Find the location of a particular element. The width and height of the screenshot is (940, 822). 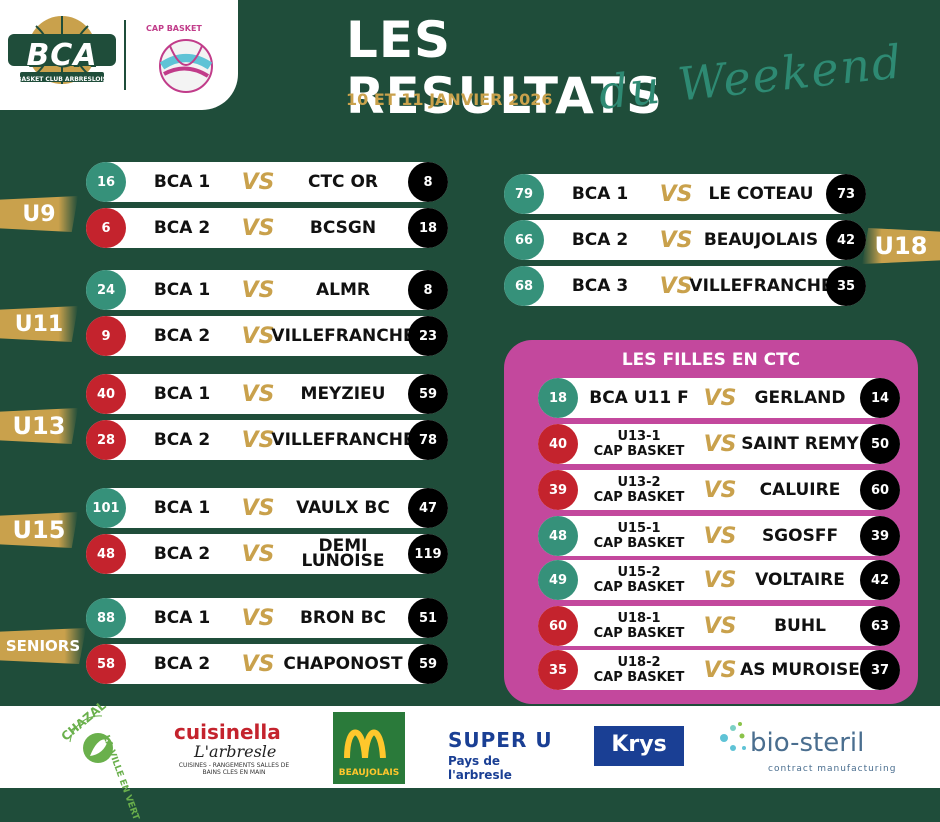

bca-logo-subtitle: BASKET CLUB ARBRESLOIS is located at coordinates (62, 79).